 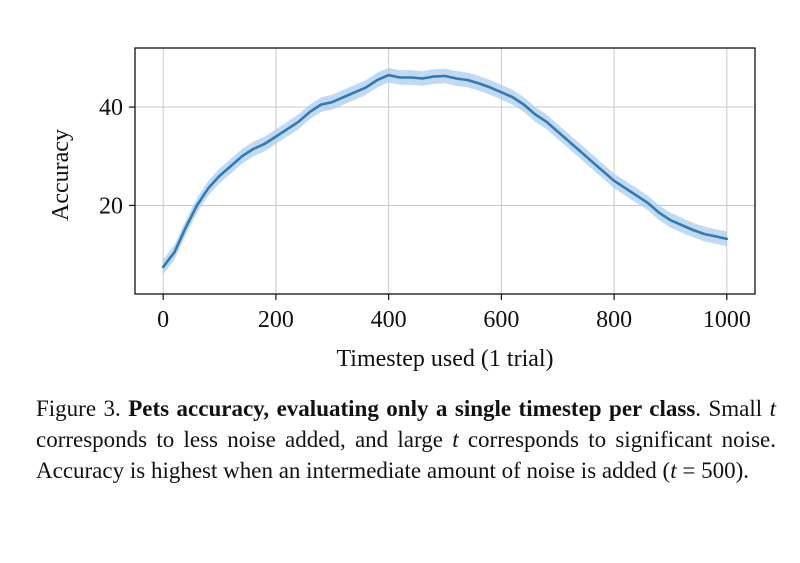 What do you see at coordinates (389, 320) in the screenshot?
I see `x-tick-label: 400` at bounding box center [389, 320].